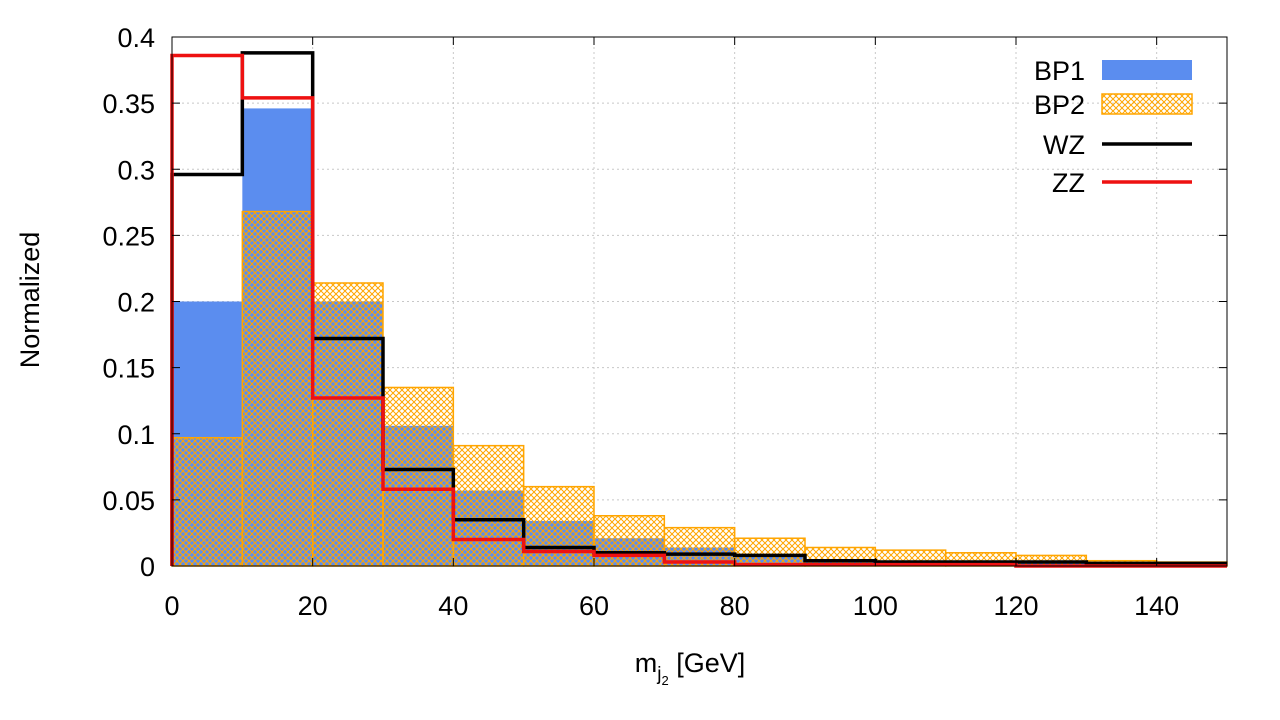 The image size is (1280, 720). I want to click on y-tick-label: 0.15, so click(128, 369).